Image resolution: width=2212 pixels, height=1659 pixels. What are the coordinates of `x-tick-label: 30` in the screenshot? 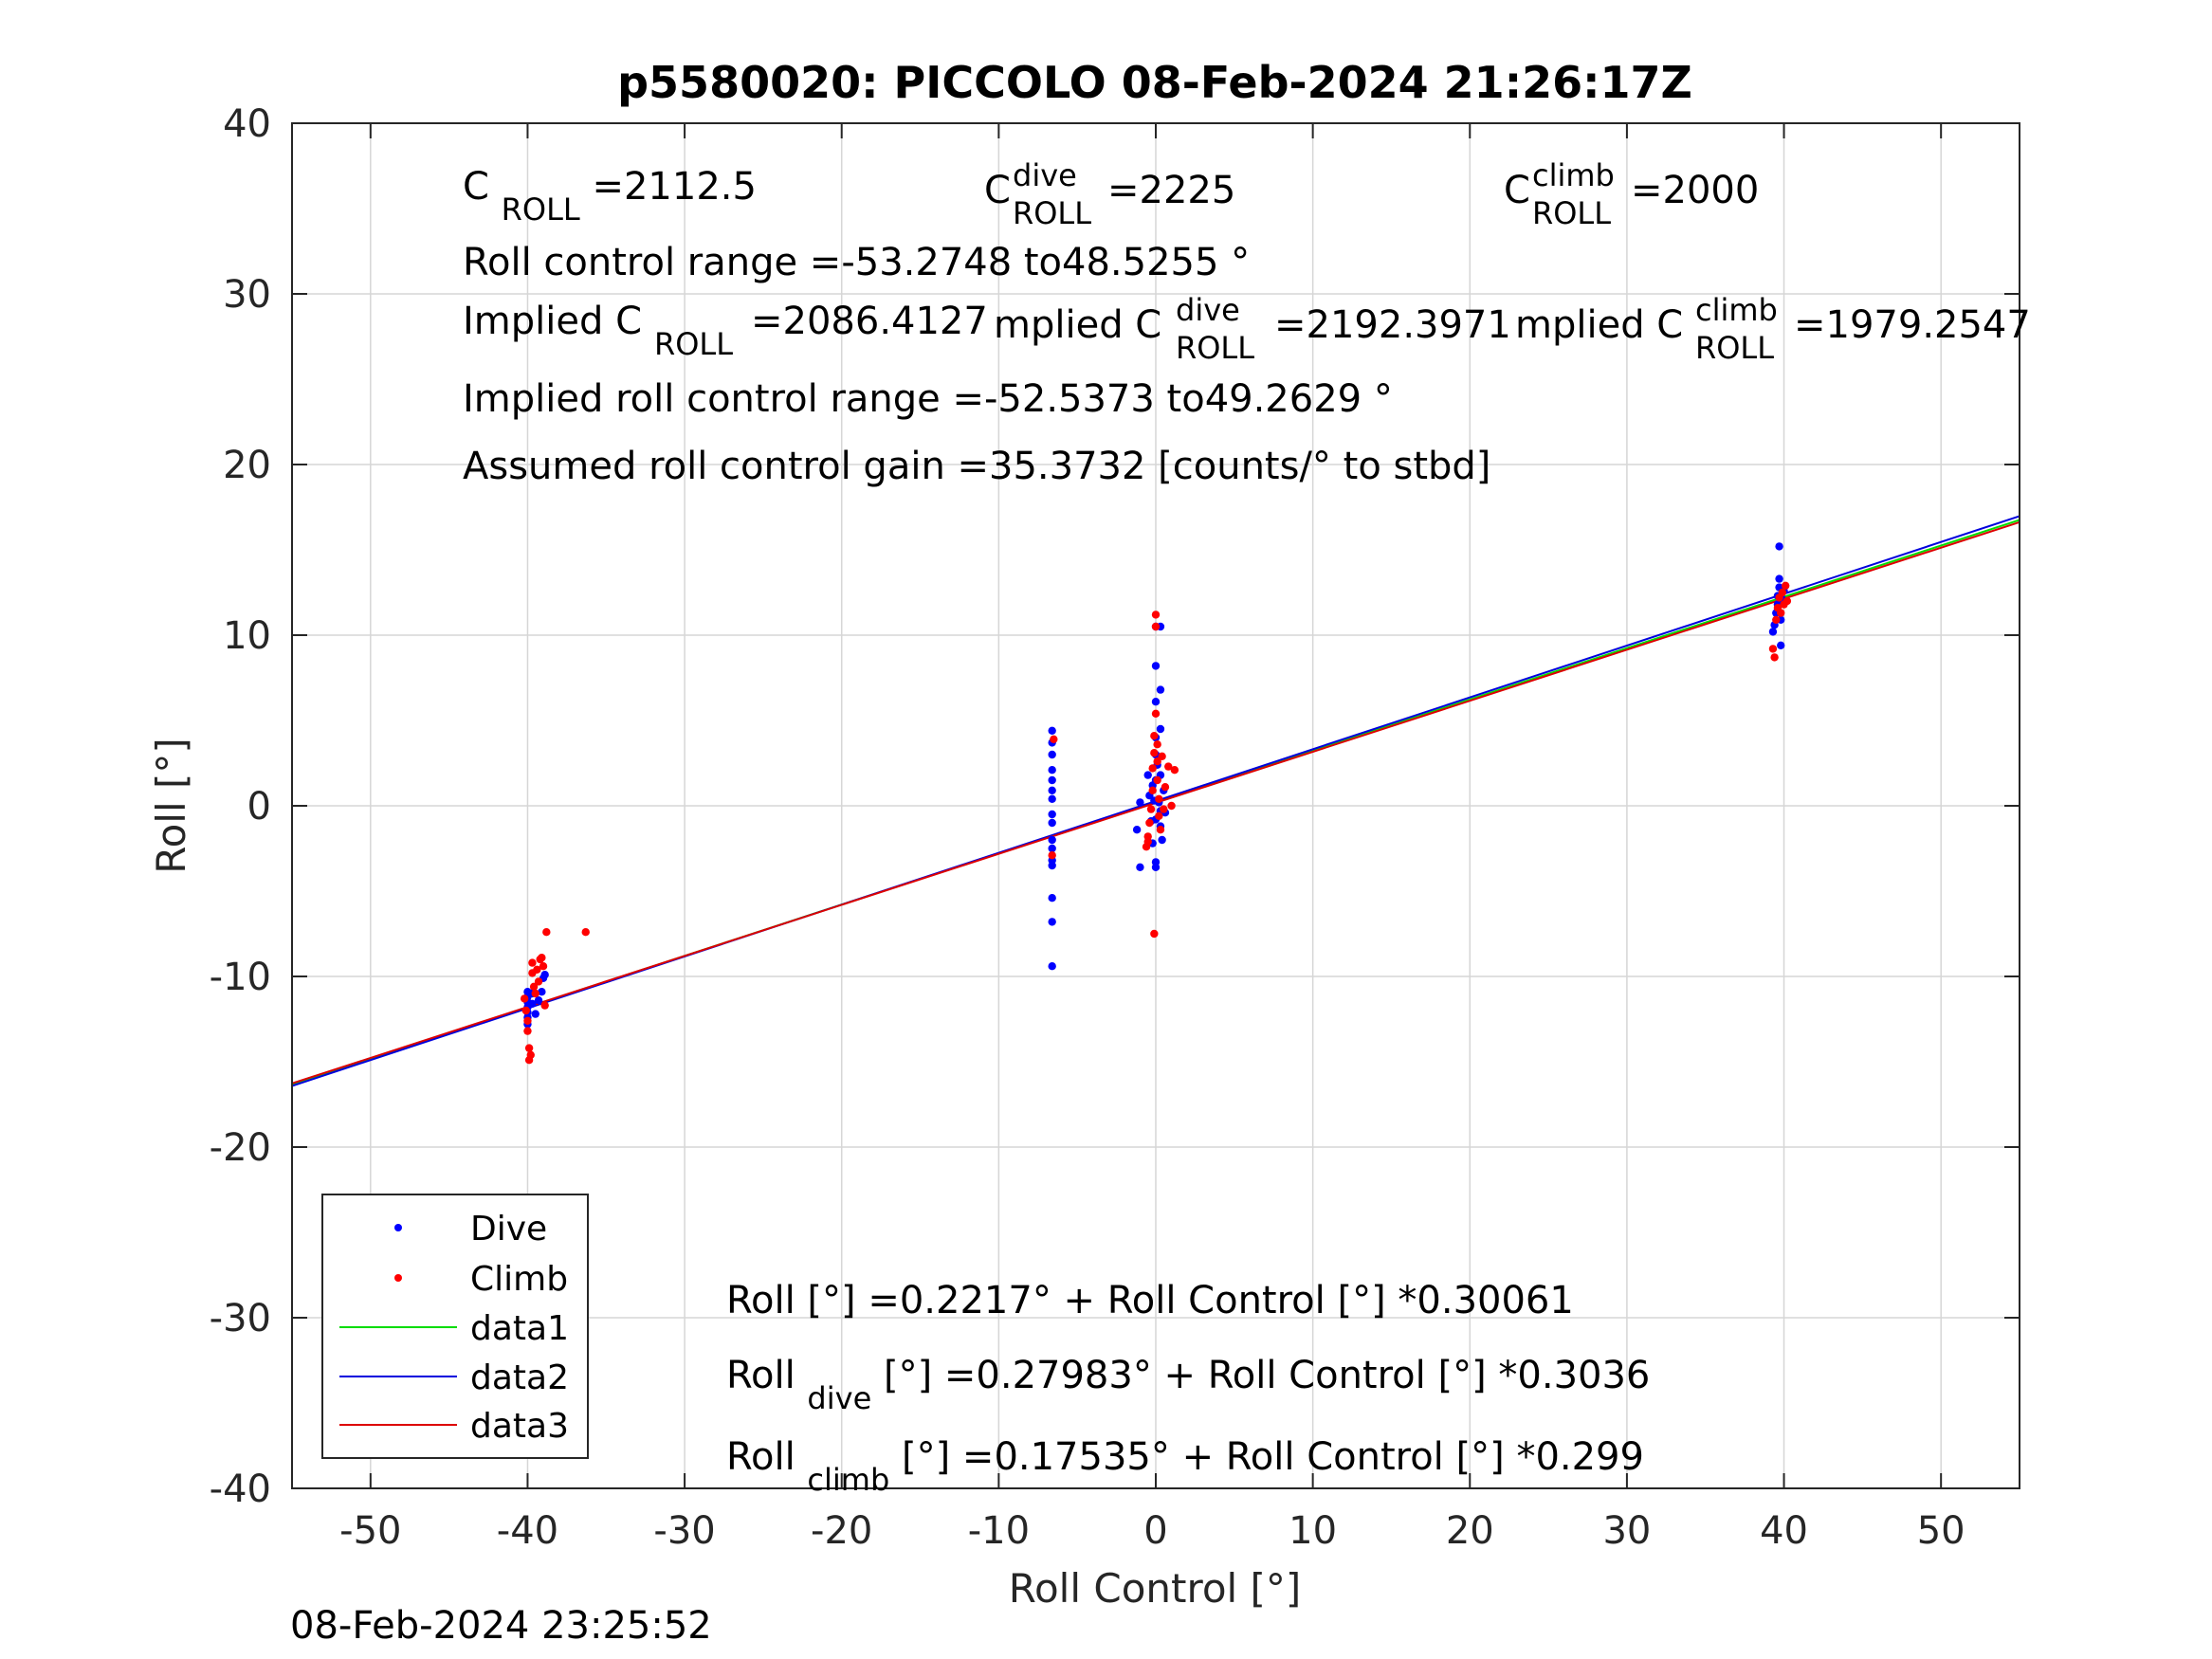 It's located at (1626, 1531).